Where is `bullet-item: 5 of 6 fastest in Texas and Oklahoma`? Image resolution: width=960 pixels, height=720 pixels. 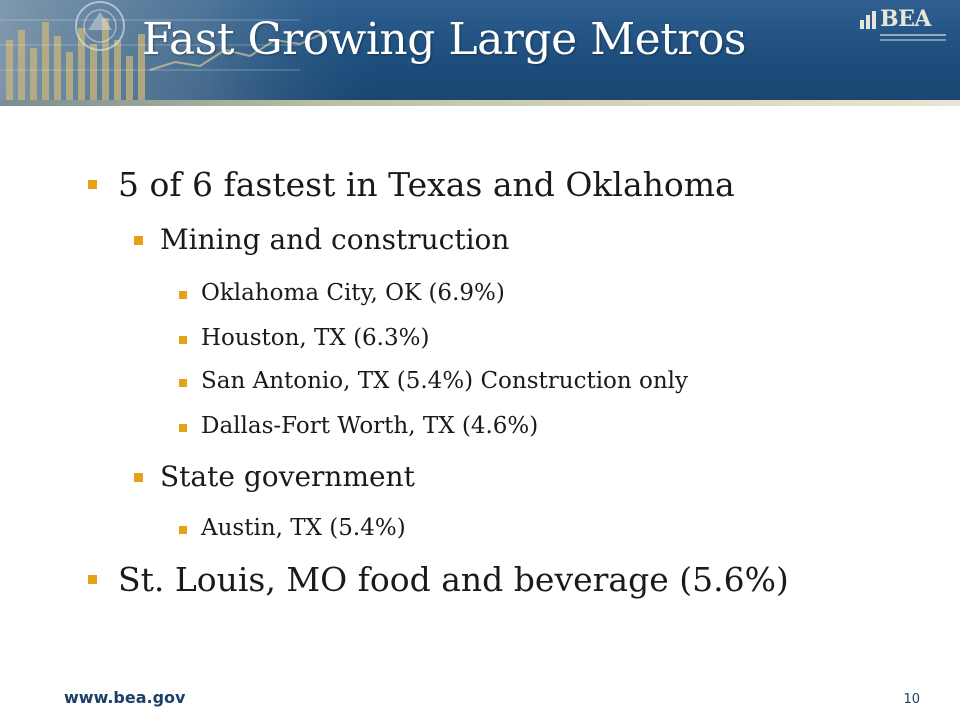 bullet-item: 5 of 6 fastest in Texas and Oklahoma is located at coordinates (411, 184).